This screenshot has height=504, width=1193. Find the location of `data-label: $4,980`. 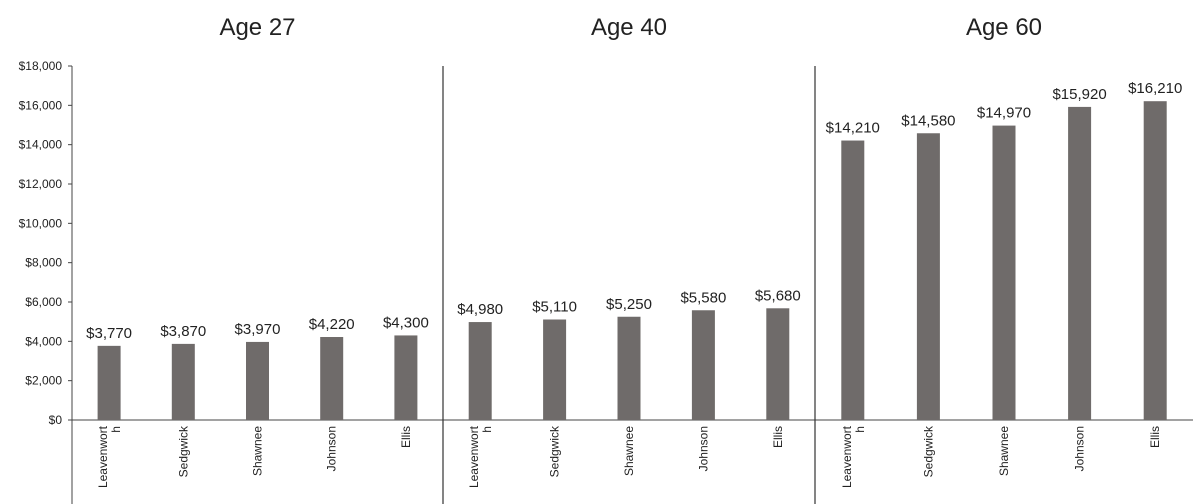

data-label: $4,980 is located at coordinates (480, 309).